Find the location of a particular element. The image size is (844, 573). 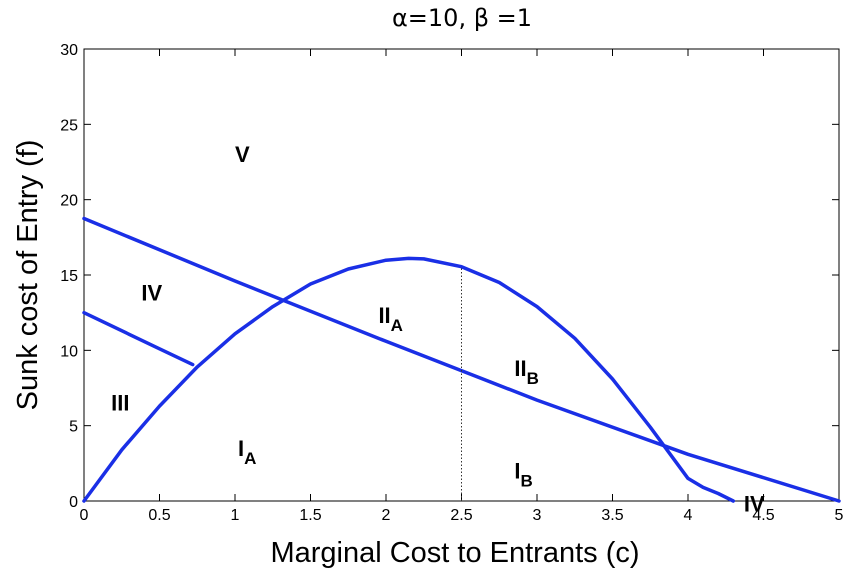

x-tick-label: 4.5 is located at coordinates (763, 515).